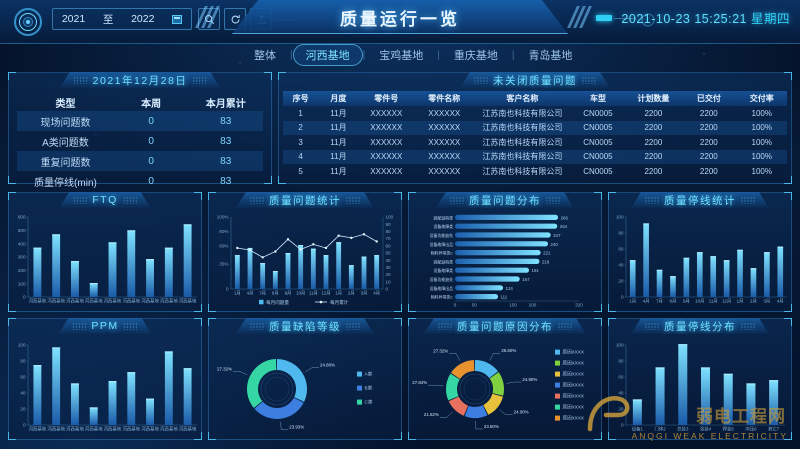  Describe the element at coordinates (761, 98) in the screenshot. I see `col-delivery-rate: 交付率` at that location.